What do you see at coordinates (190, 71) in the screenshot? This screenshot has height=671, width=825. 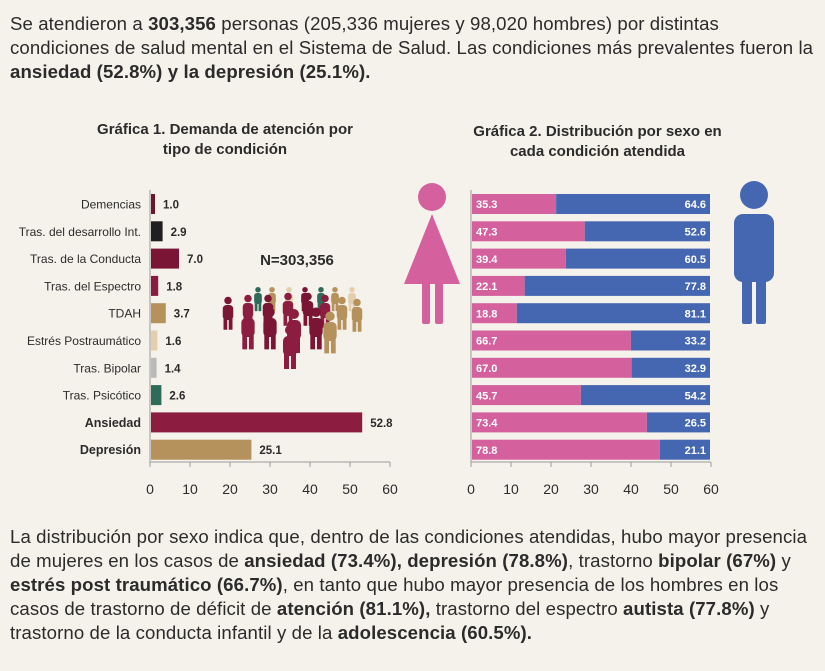 I see `intro-highlight: ansiedad (52.8%) y la depresión (25.1%).` at bounding box center [190, 71].